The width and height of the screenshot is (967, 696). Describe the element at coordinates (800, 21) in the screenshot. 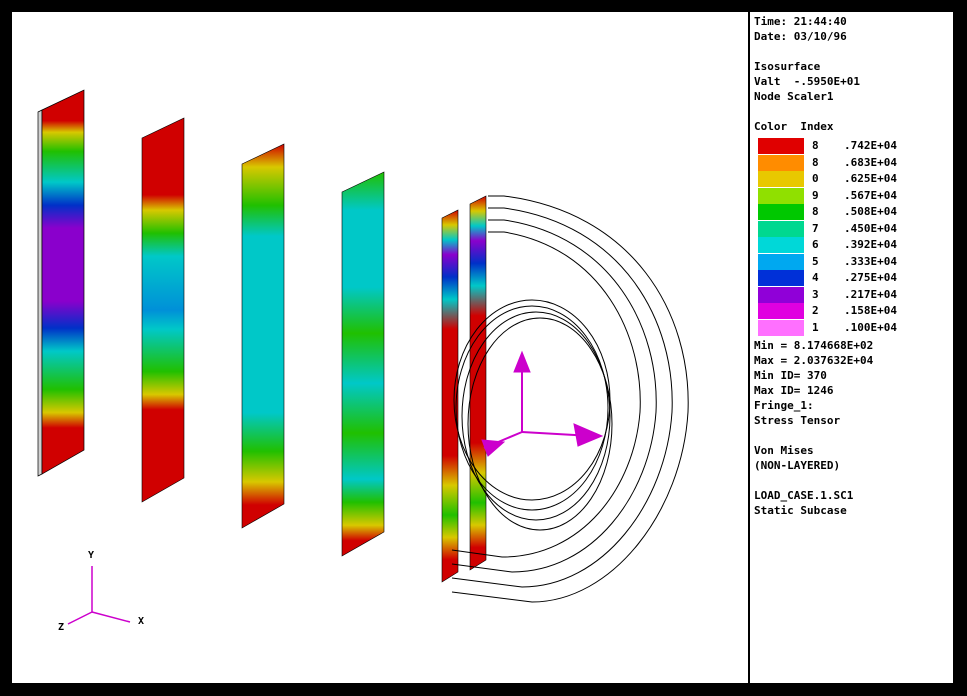

I see `time-text: Time: 21:44:40` at that location.